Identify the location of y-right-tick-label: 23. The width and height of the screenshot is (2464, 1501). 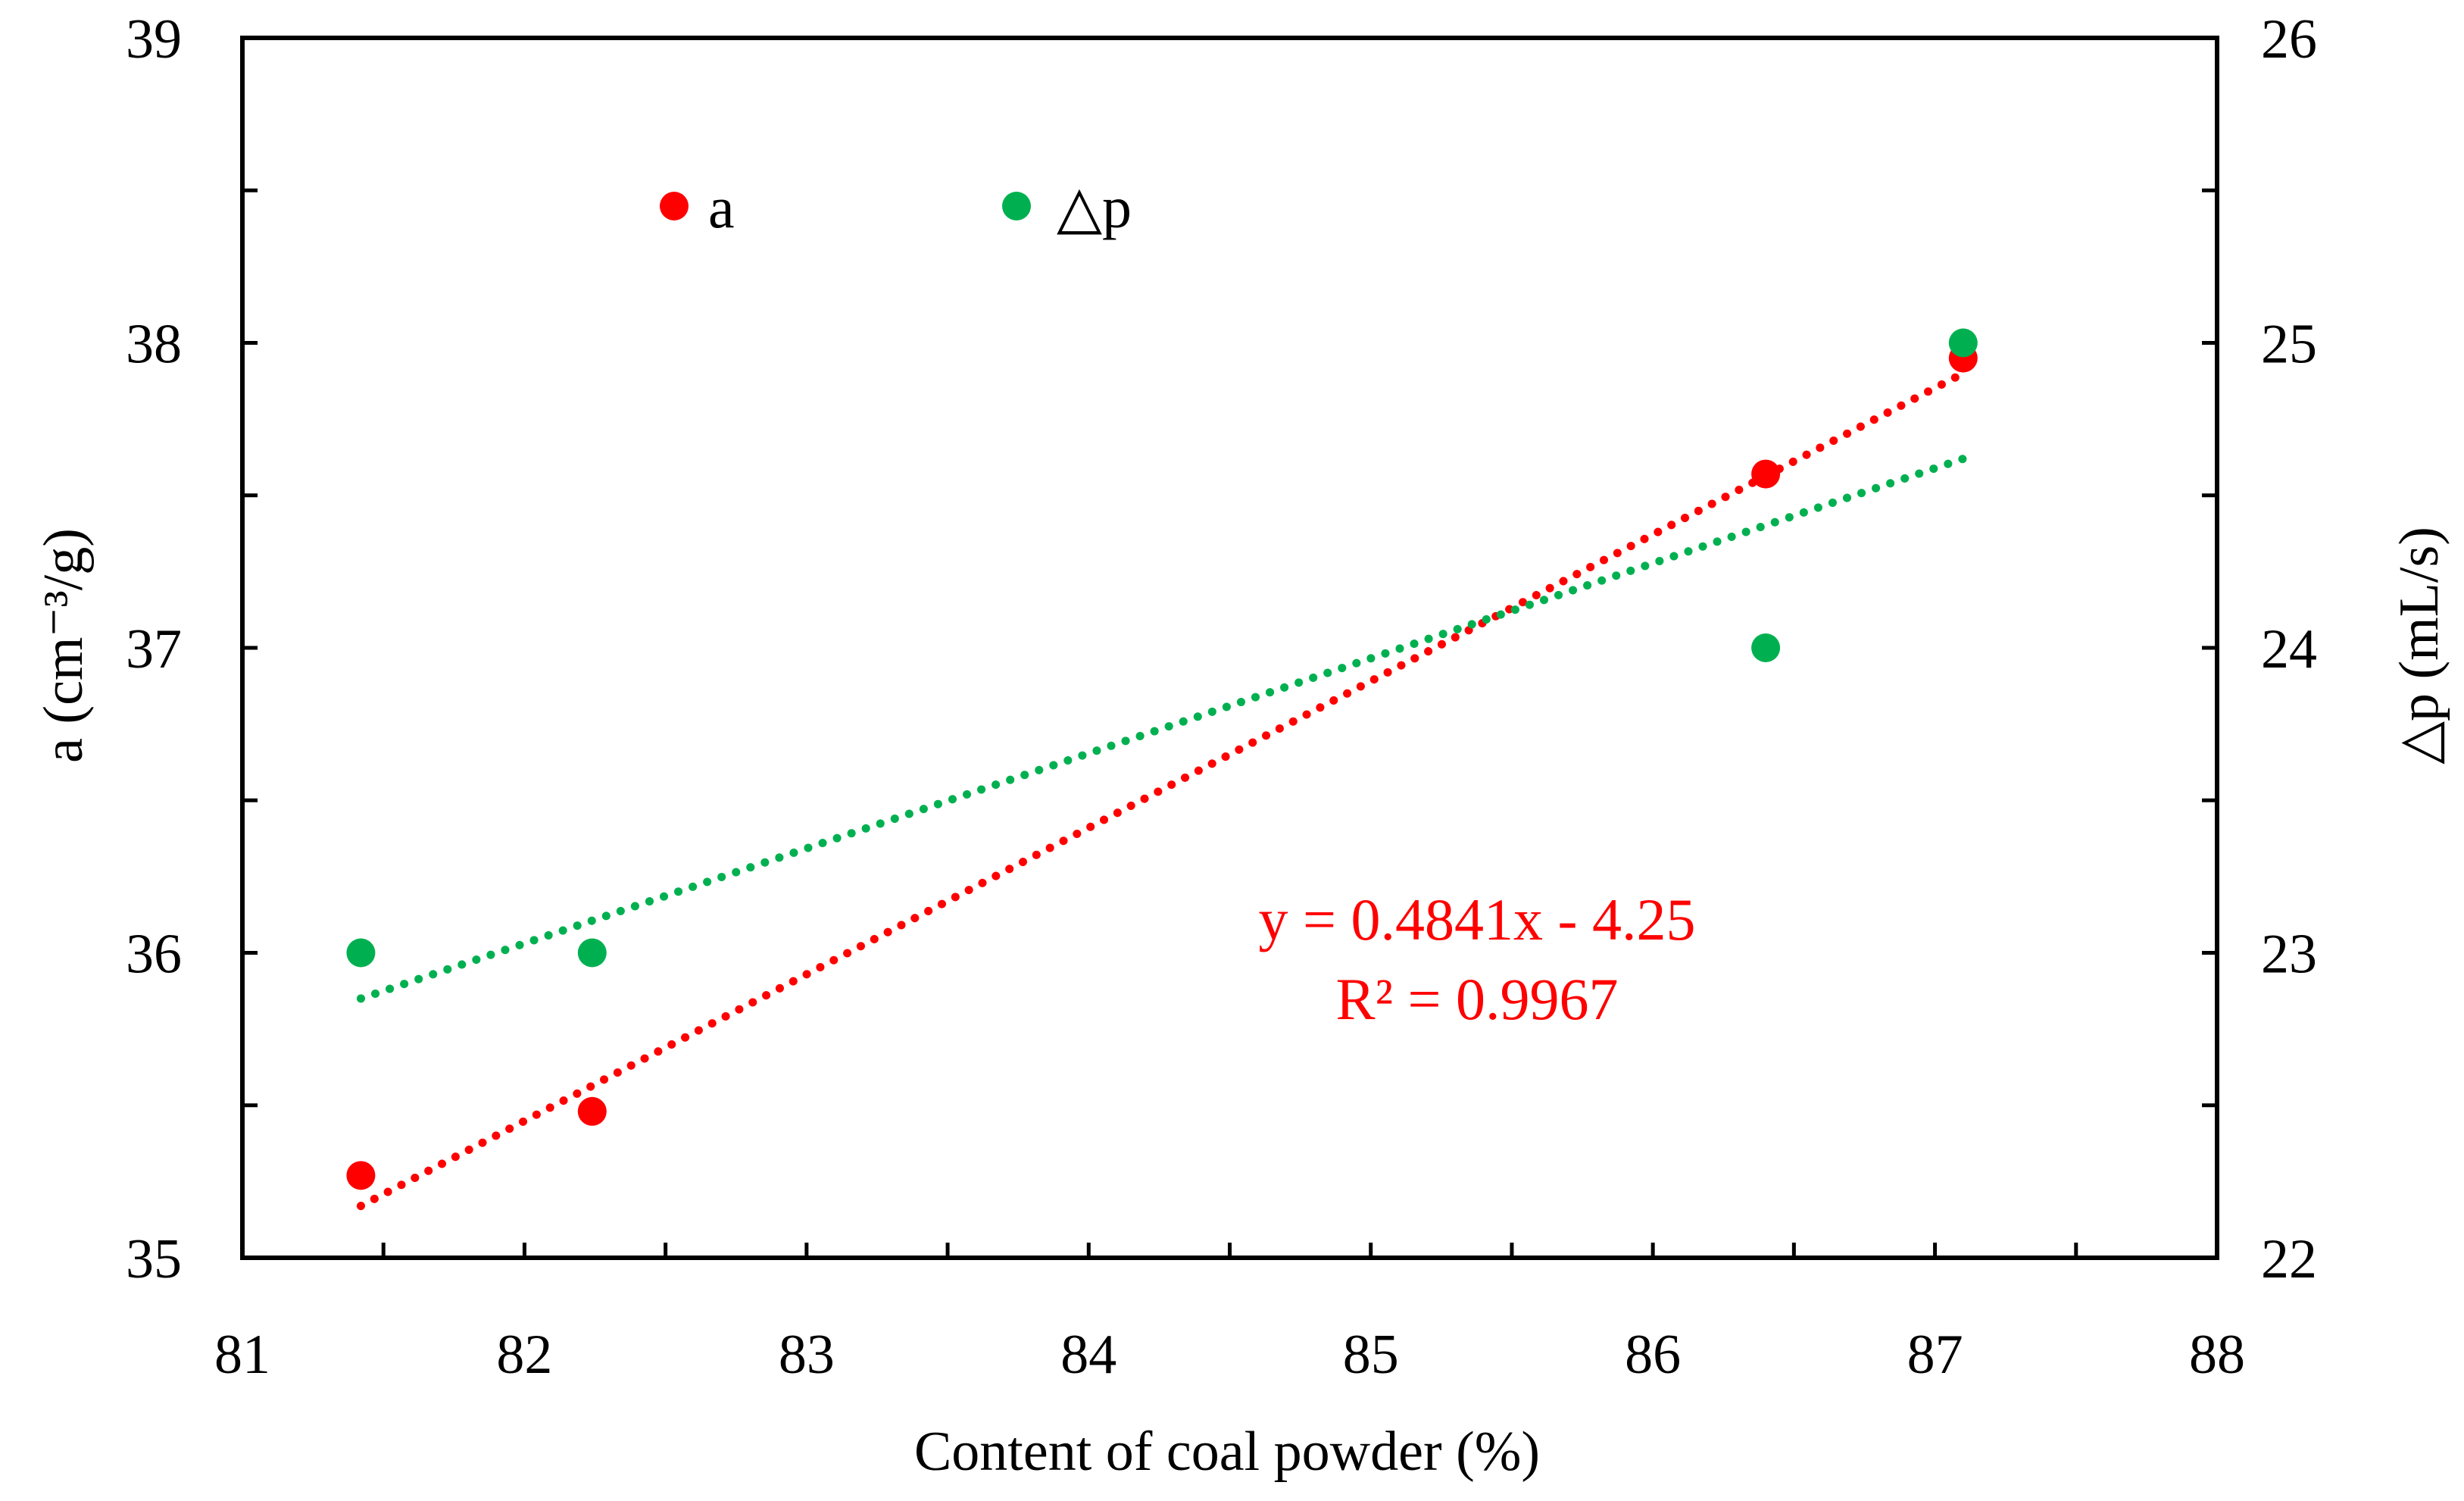
(2289, 955).